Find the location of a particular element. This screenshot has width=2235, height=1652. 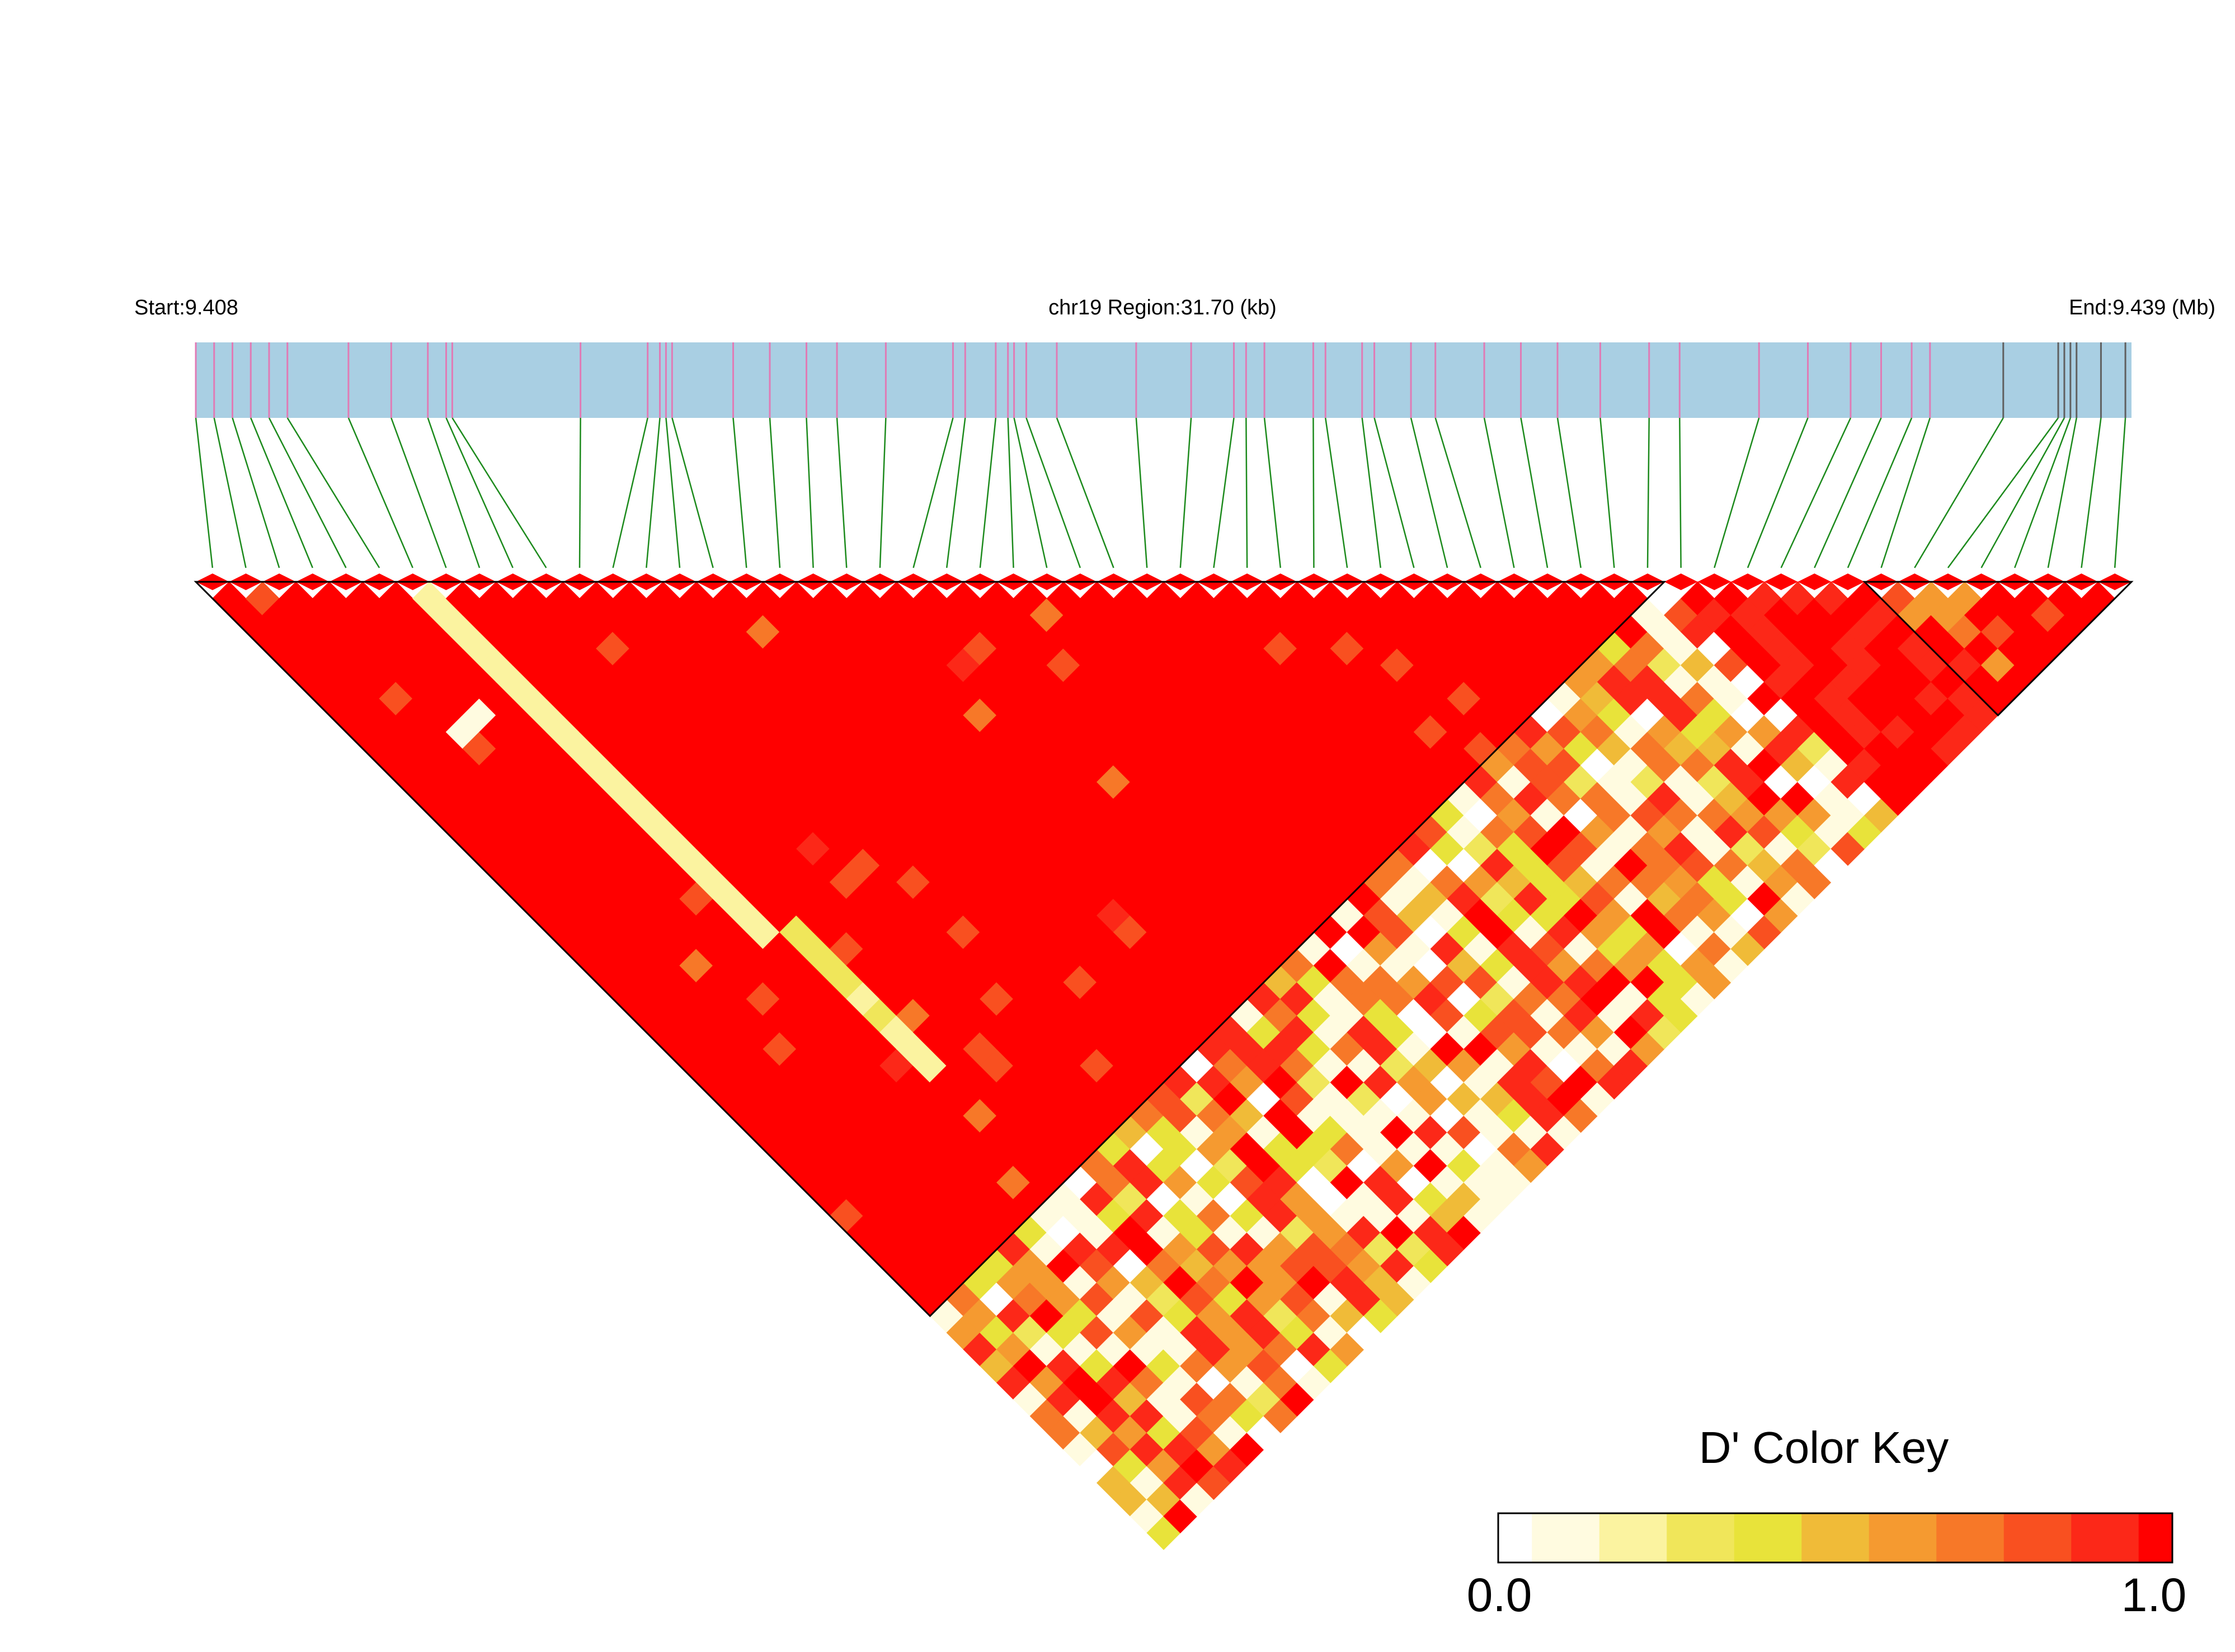

color-key-gradient is located at coordinates (1835, 1537).